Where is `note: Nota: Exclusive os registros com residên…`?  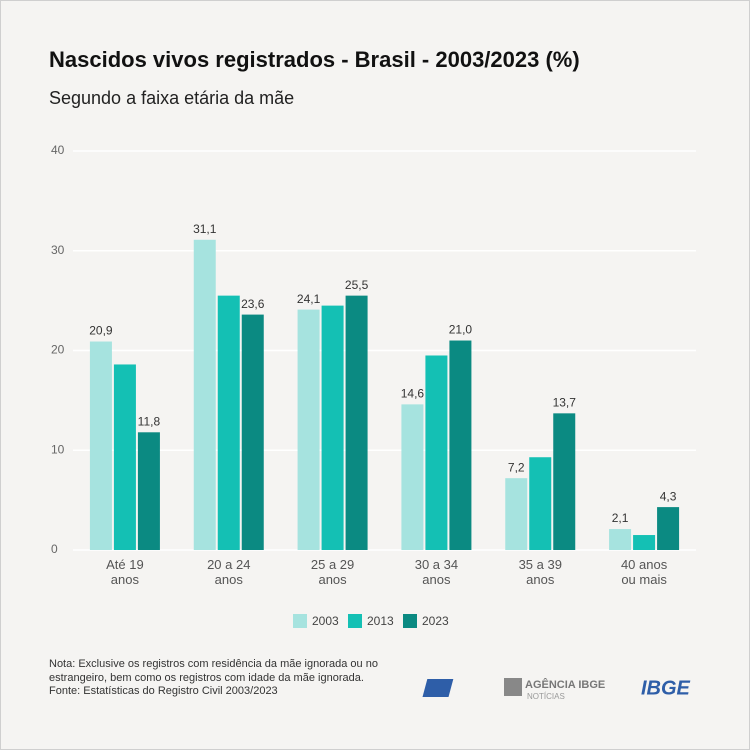
note: Nota: Exclusive os registros com residên… is located at coordinates (213, 671).